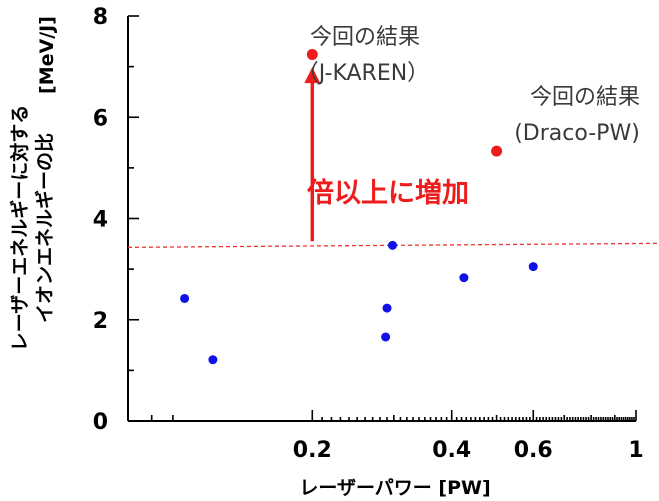  What do you see at coordinates (451, 450) in the screenshot?
I see `x-tick-label: 0.4` at bounding box center [451, 450].